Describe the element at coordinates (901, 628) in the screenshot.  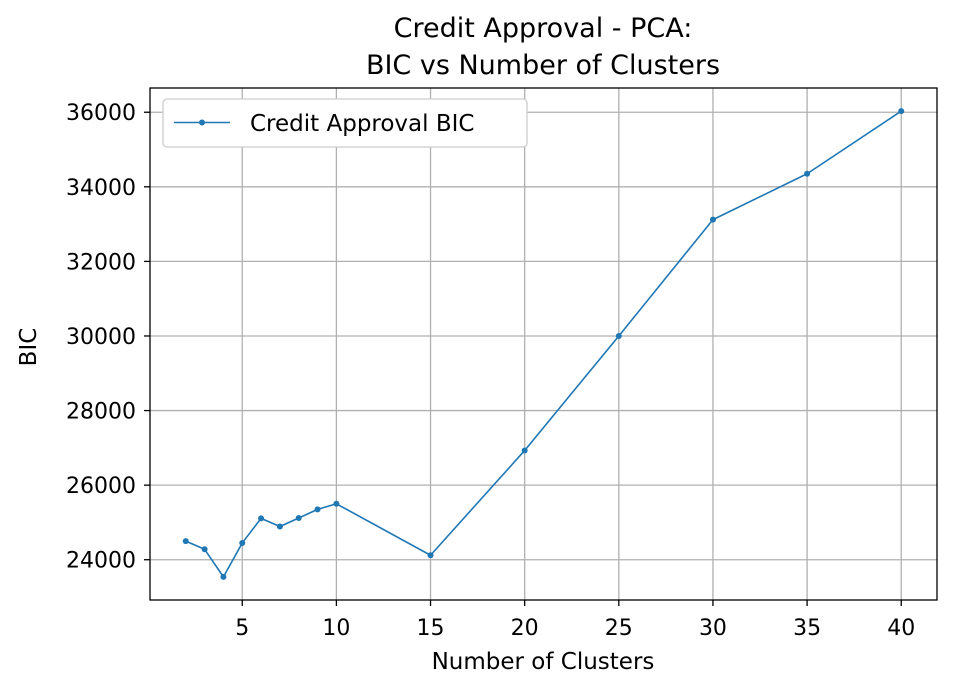
I see `x-tick-label: 40` at that location.